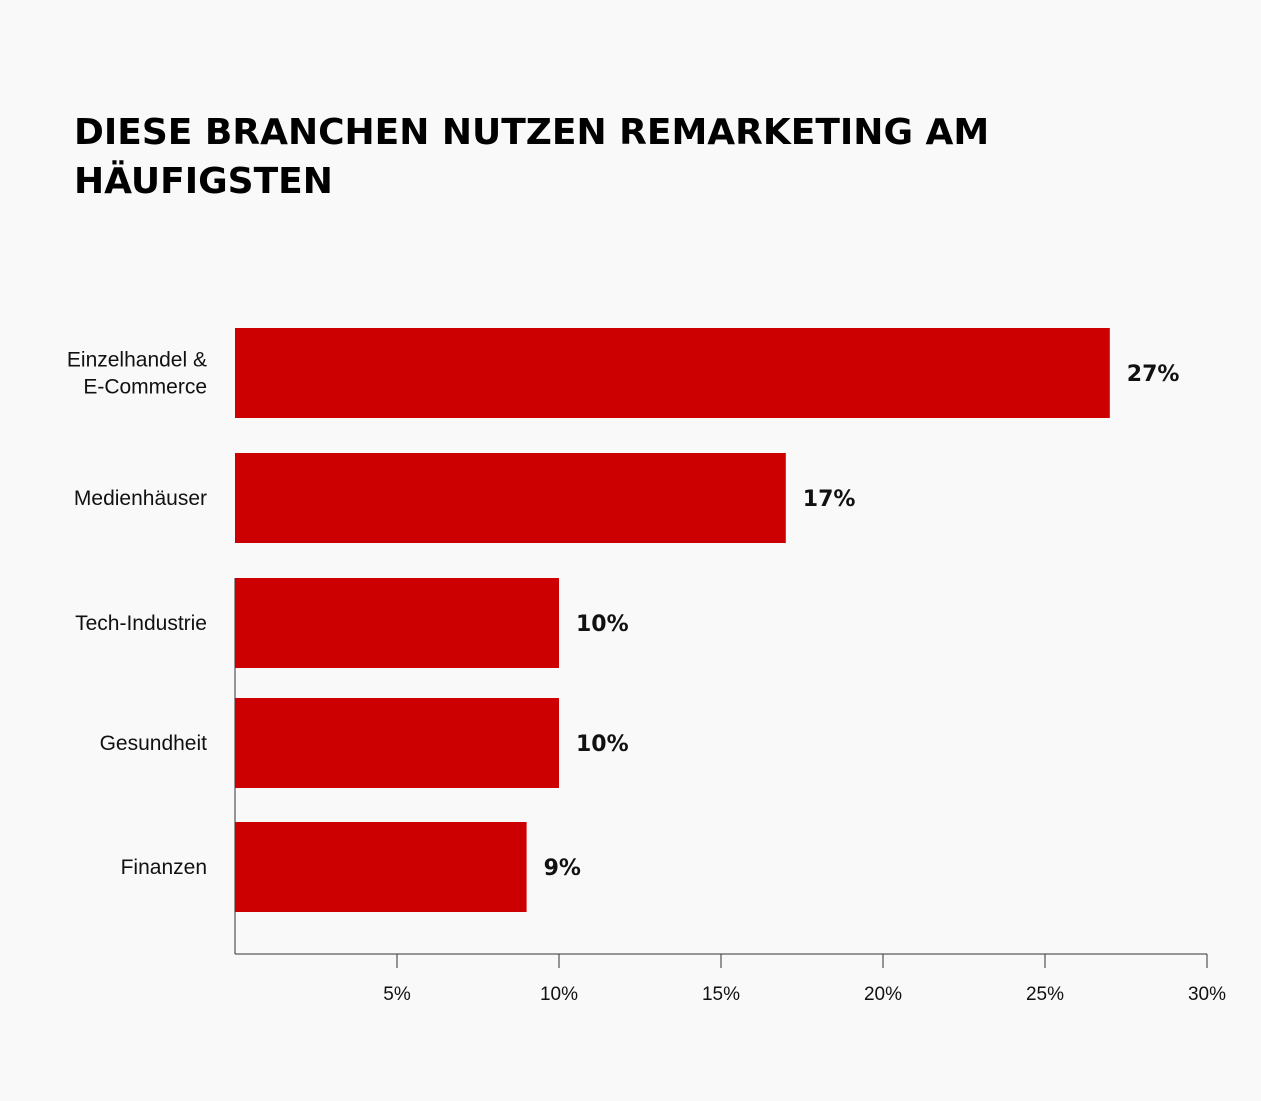 This screenshot has height=1101, width=1261. I want to click on category-label-line: Finanzen, so click(164, 867).